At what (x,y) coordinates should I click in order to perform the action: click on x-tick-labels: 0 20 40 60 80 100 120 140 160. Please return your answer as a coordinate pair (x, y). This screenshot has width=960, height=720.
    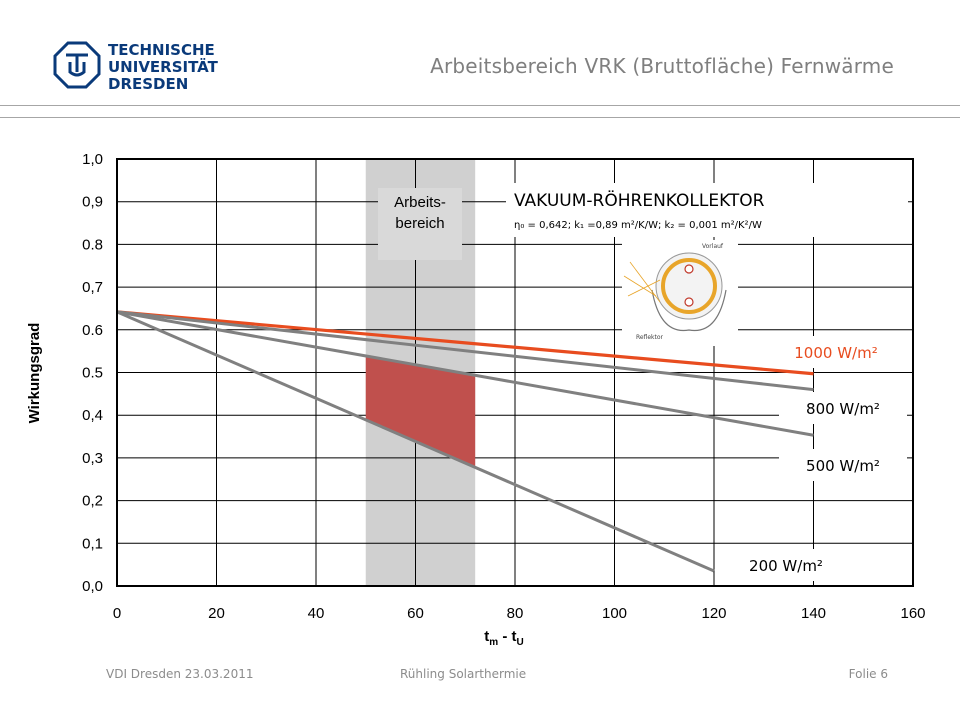
    Looking at the image, I should click on (519, 613).